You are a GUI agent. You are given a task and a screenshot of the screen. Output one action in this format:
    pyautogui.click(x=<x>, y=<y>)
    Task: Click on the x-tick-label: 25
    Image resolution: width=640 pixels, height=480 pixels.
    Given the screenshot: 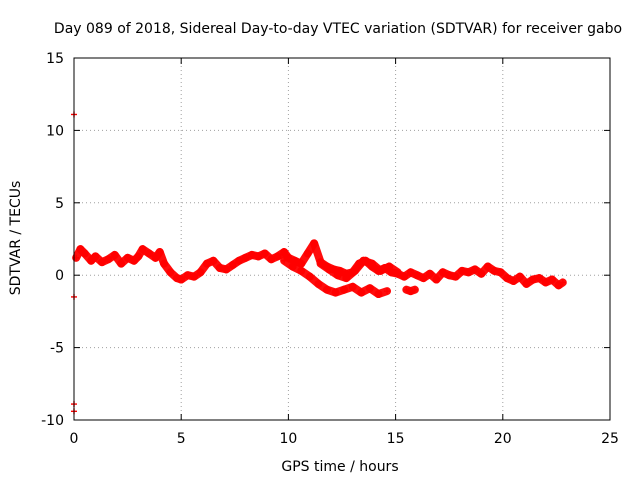 What is the action you would take?
    pyautogui.click(x=610, y=439)
    